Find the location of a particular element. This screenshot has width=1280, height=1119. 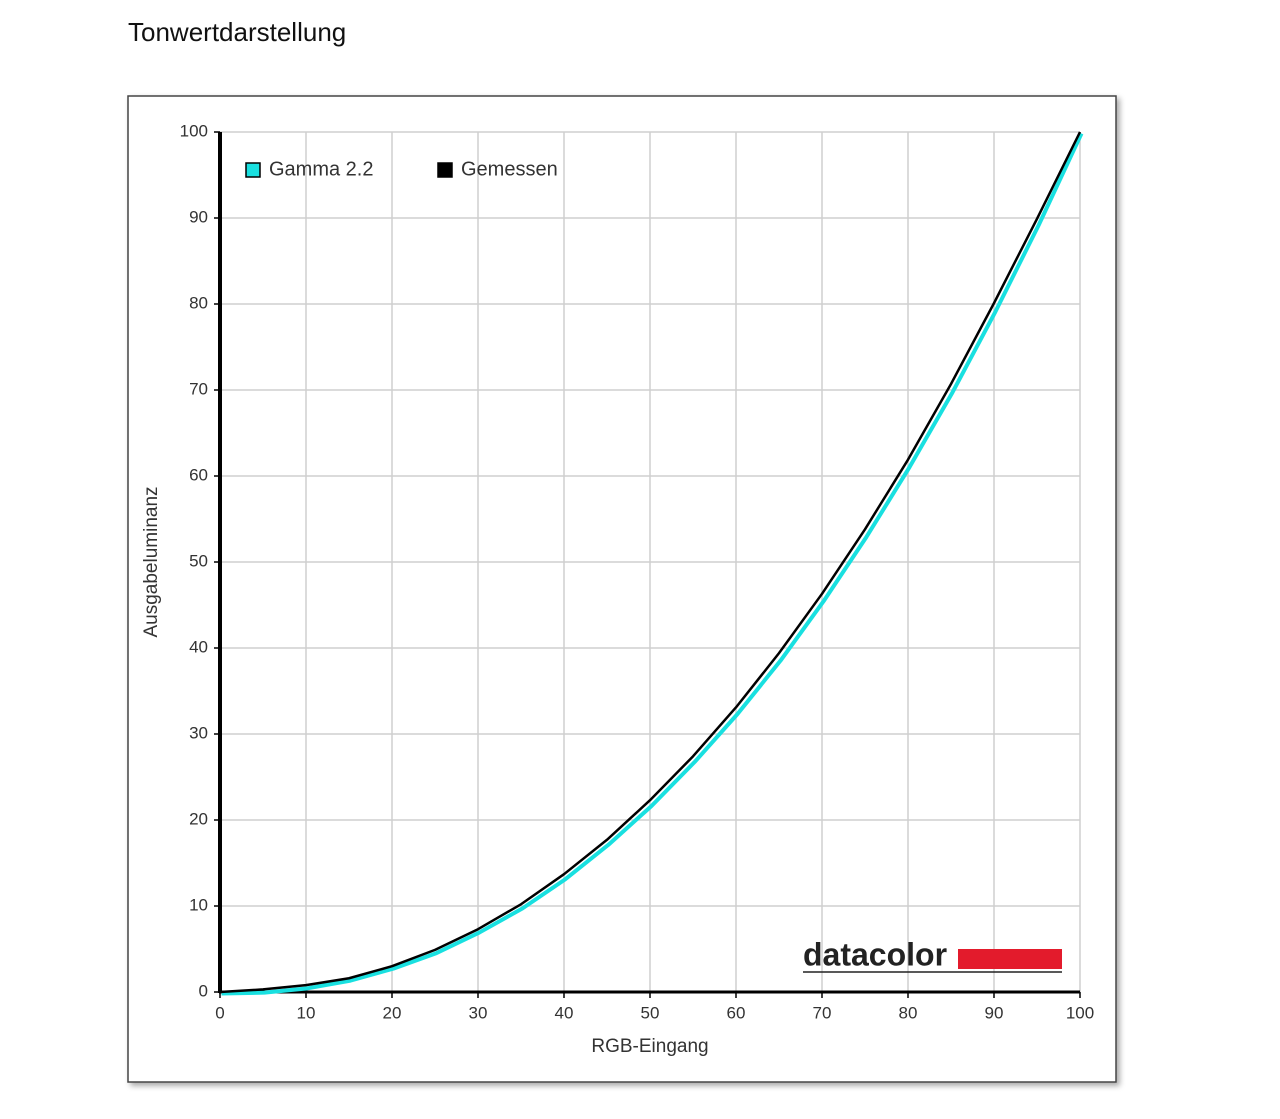

y-tick-label: 0 is located at coordinates (203, 990).